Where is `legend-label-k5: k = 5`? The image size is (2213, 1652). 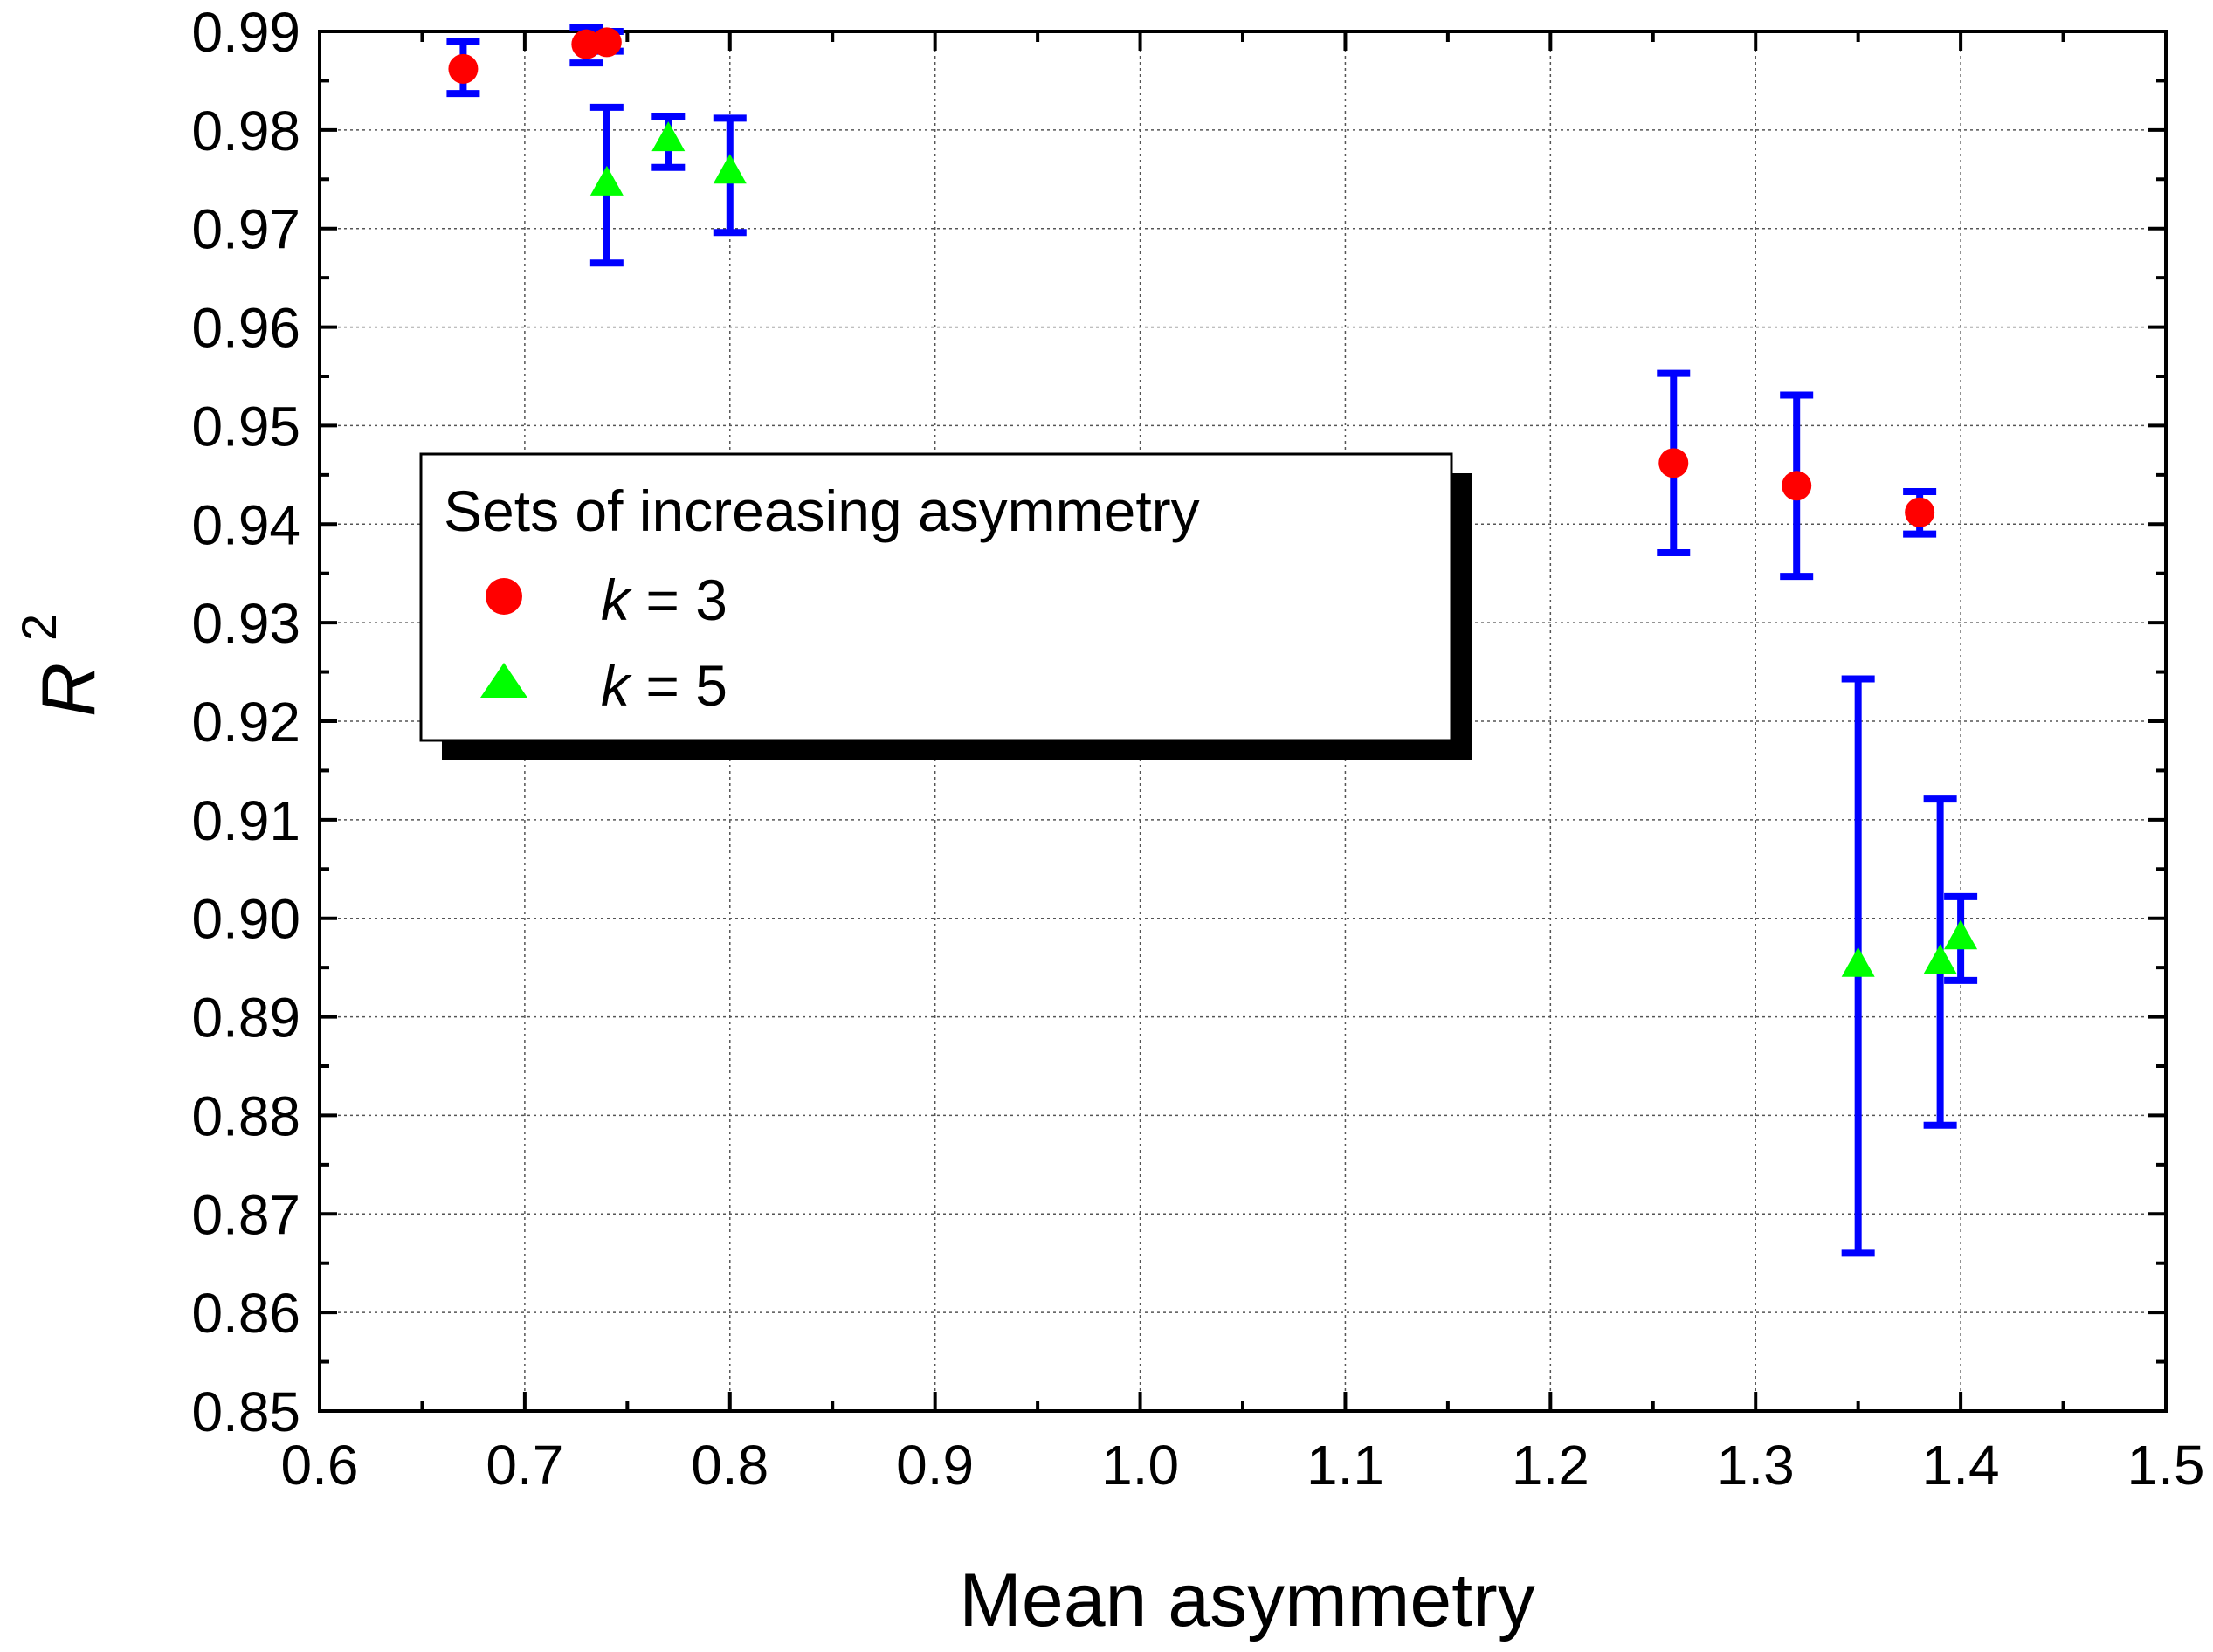
legend-label-k5: k = 5 is located at coordinates (664, 685).